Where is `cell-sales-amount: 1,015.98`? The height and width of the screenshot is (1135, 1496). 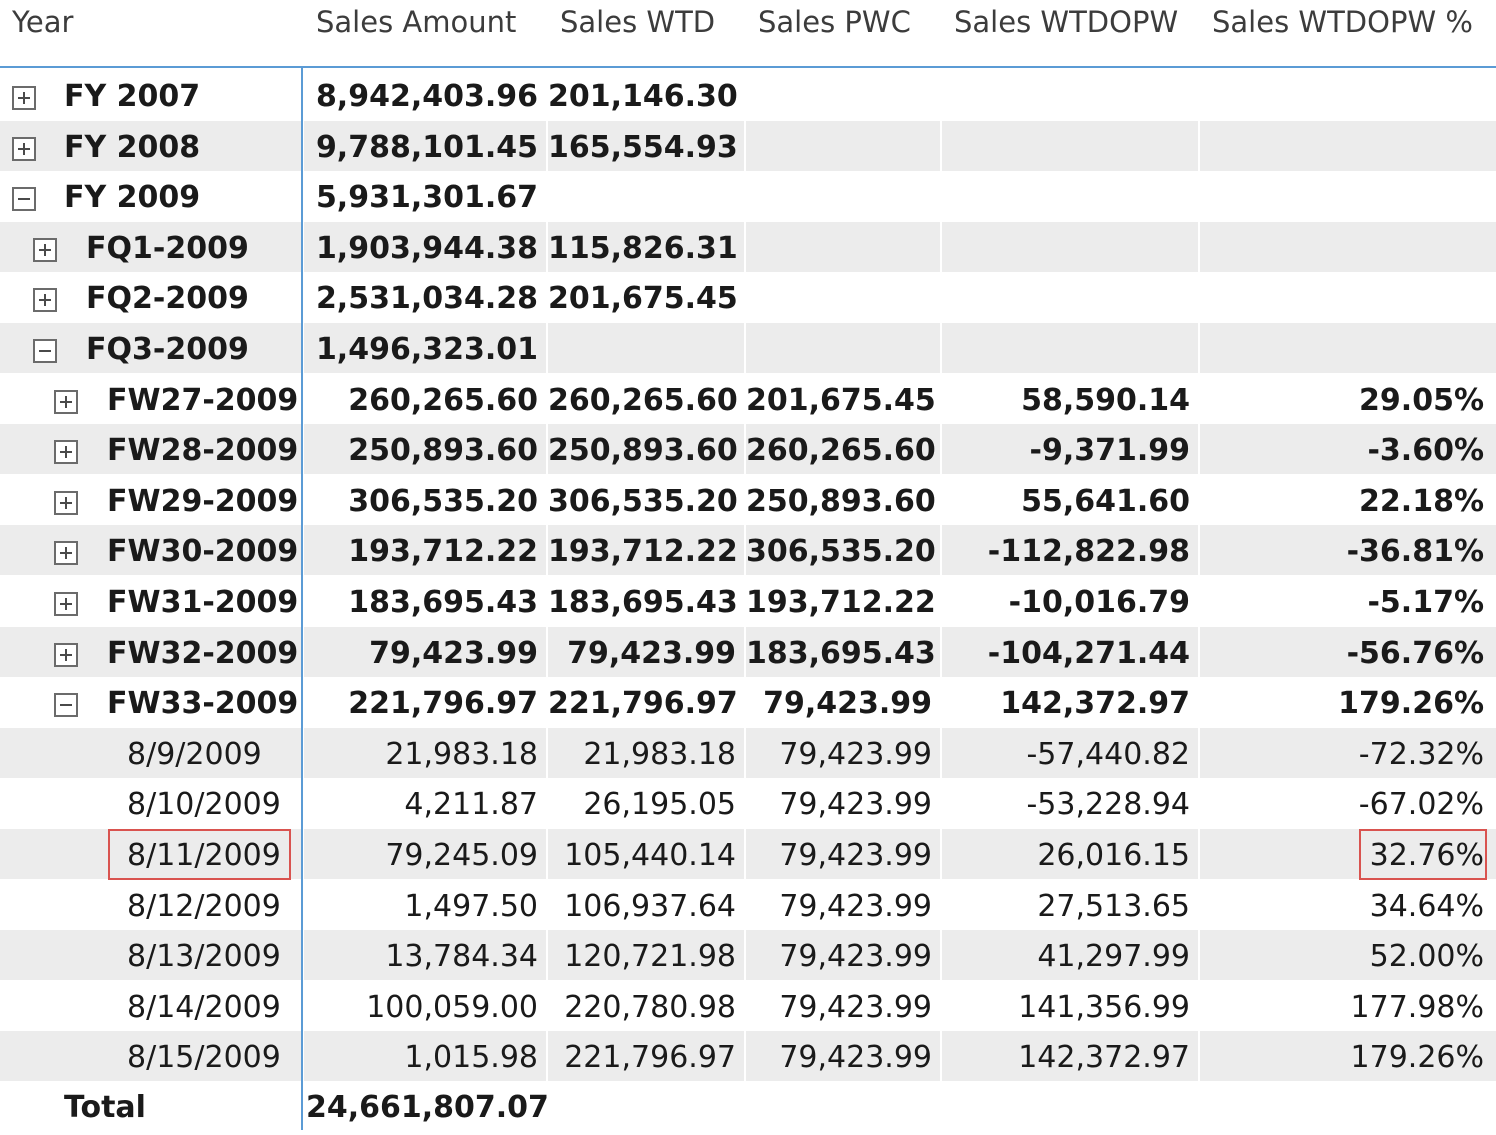 cell-sales-amount: 1,015.98 is located at coordinates (471, 1058).